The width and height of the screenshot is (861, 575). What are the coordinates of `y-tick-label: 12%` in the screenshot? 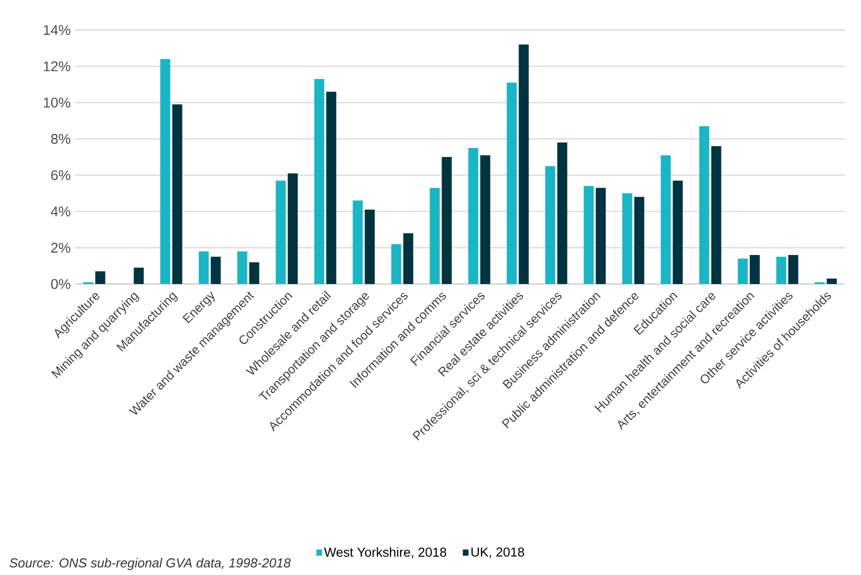 It's located at (57, 66).